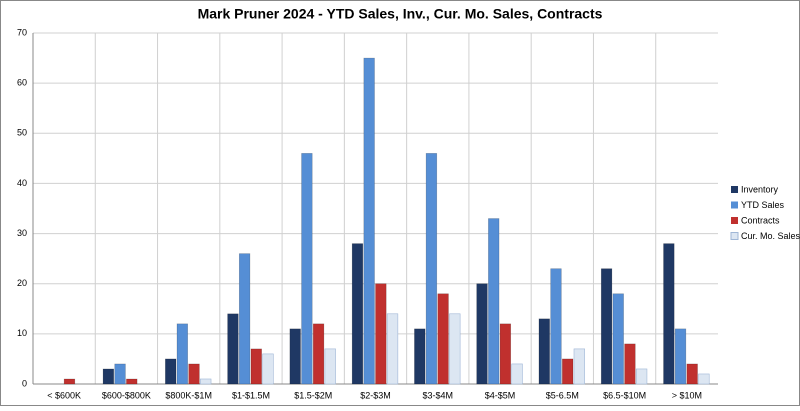  Describe the element at coordinates (251, 395) in the screenshot. I see `x-tick-label: $1-$1.5M` at that location.